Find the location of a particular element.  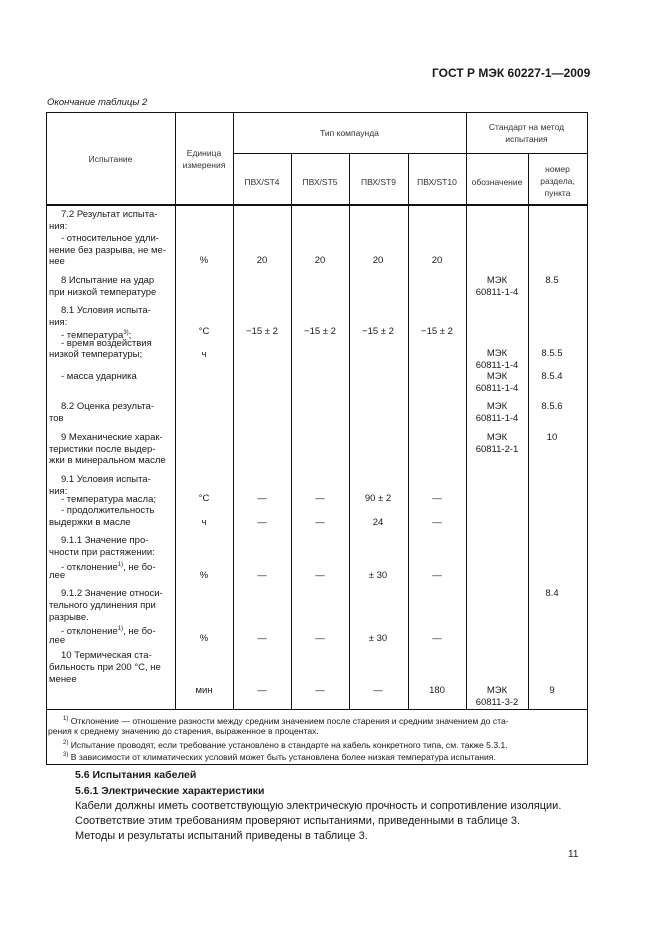

table-caption: Окончание таблицы 2 is located at coordinates (97, 102).